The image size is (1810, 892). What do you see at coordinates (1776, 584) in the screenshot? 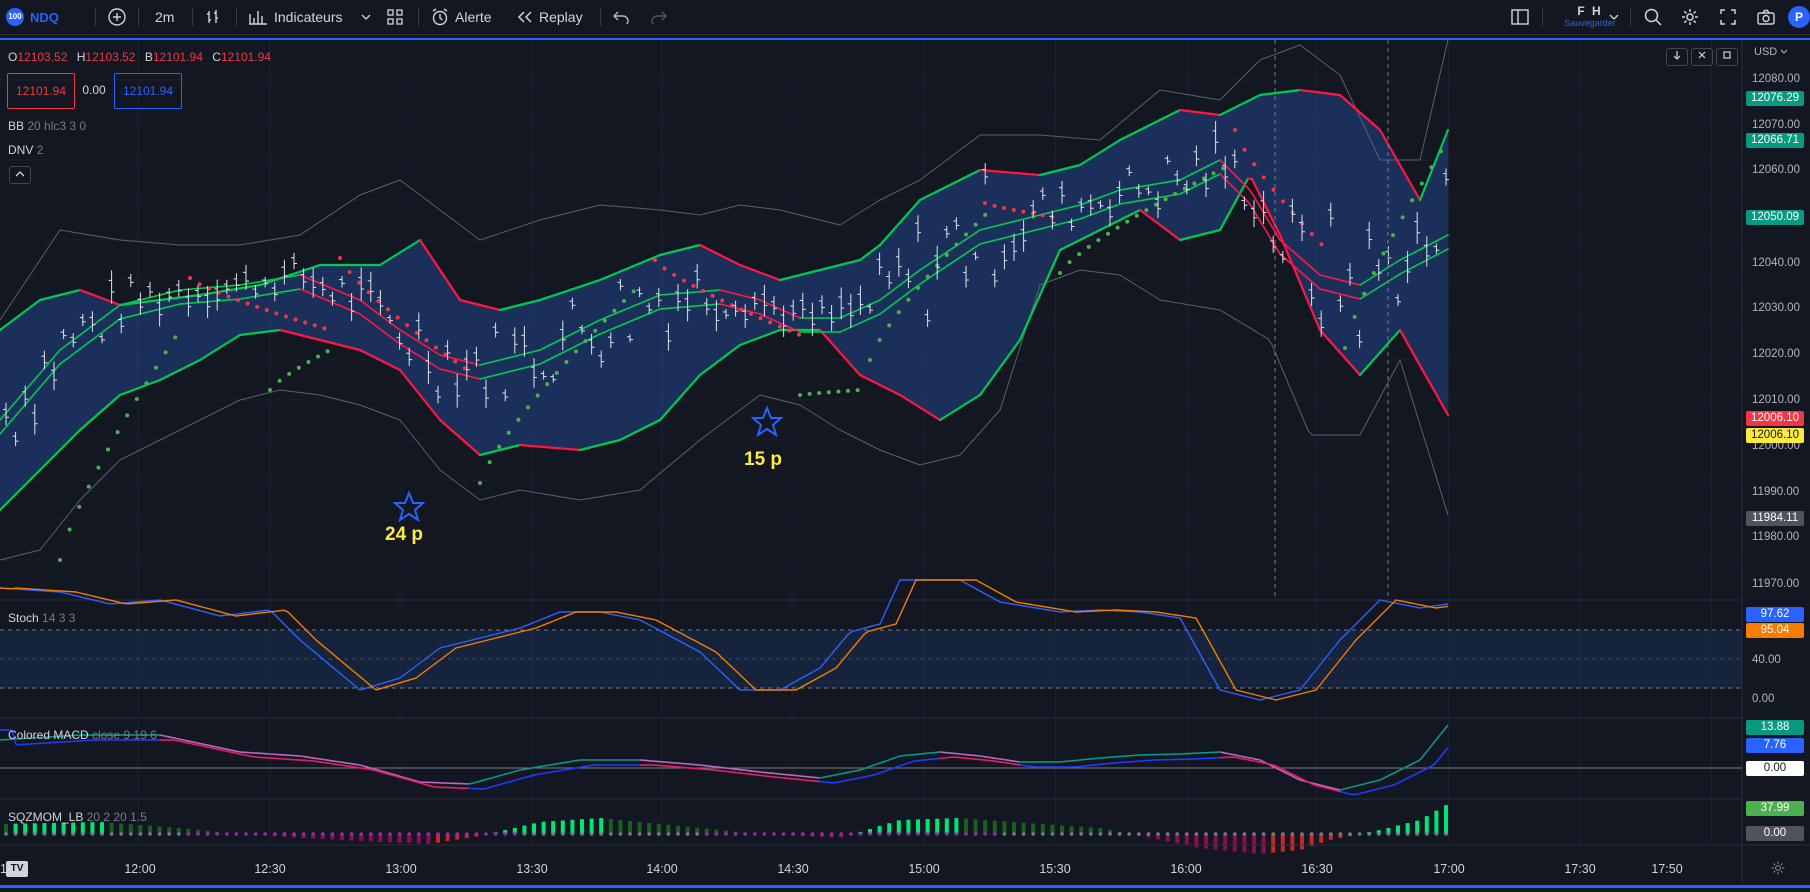
I see `price-tick-label: 11970.00` at bounding box center [1776, 584].